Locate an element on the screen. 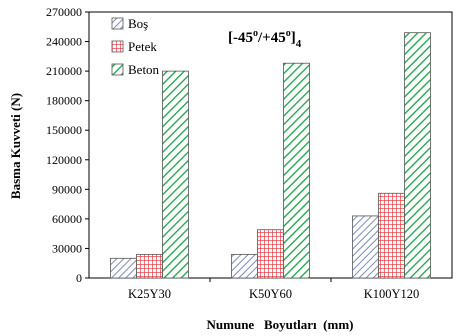 This screenshot has width=458, height=336. bar-beton-k50y60 is located at coordinates (296, 170).